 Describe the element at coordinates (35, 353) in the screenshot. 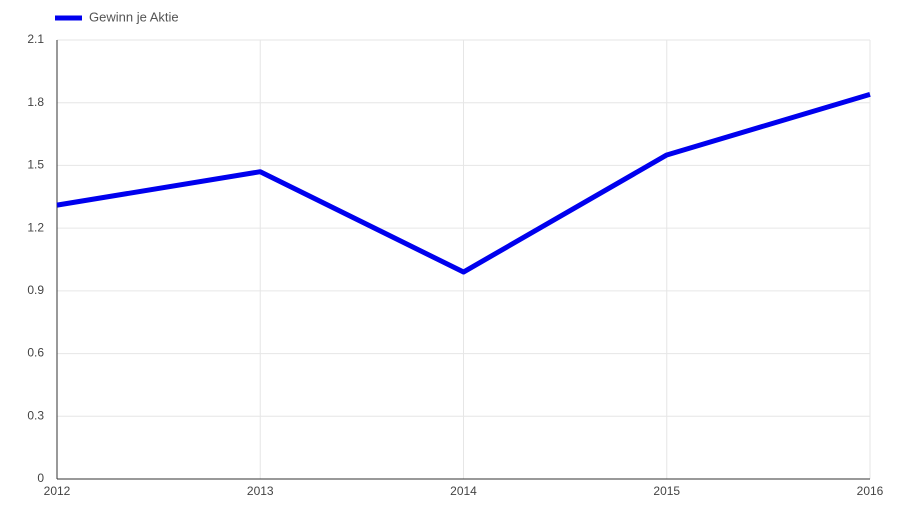

I see `y-tick-label: 0.6` at that location.